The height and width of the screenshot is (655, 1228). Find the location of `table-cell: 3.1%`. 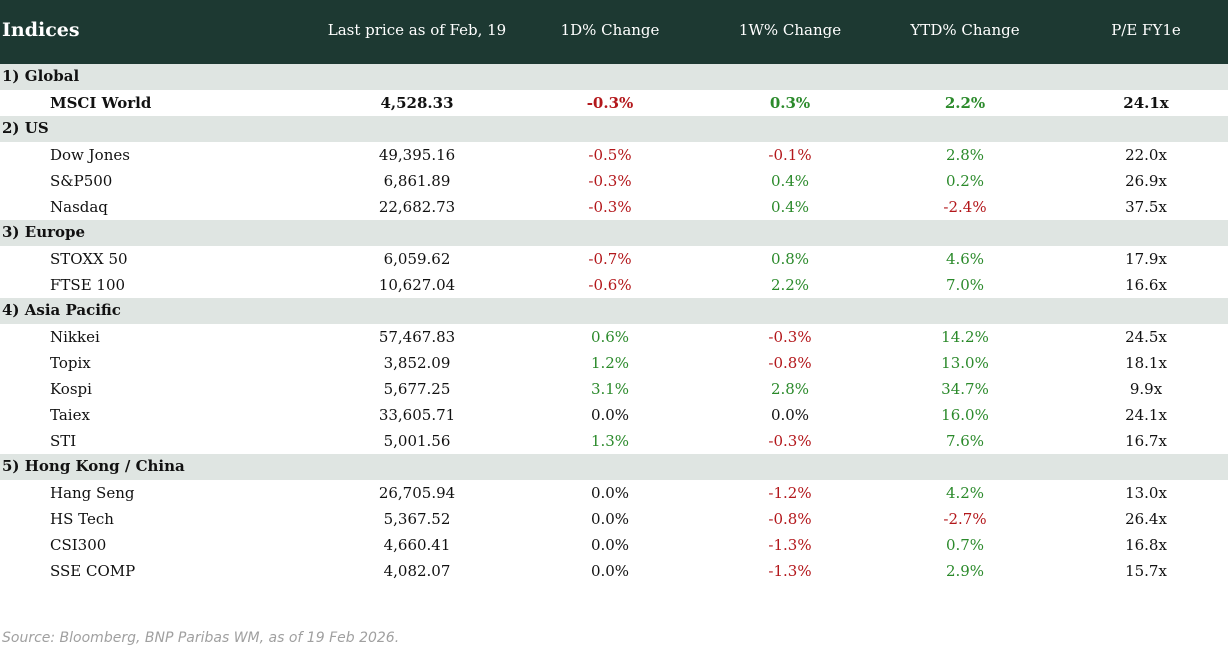

table-cell: 3.1% is located at coordinates (610, 389).